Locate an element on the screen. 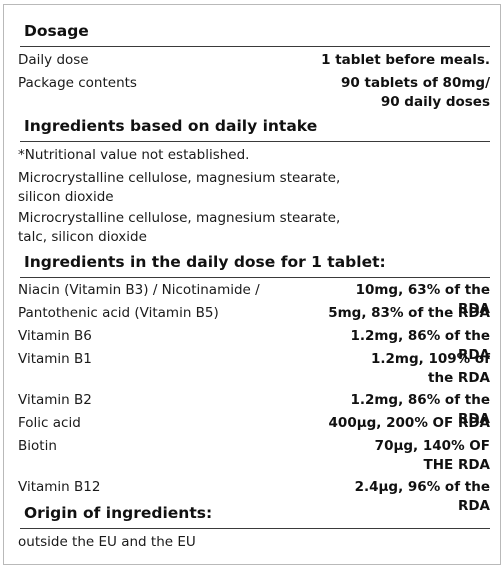  row-label: Pantothenic acid (Vitamin B5) is located at coordinates (118, 313).